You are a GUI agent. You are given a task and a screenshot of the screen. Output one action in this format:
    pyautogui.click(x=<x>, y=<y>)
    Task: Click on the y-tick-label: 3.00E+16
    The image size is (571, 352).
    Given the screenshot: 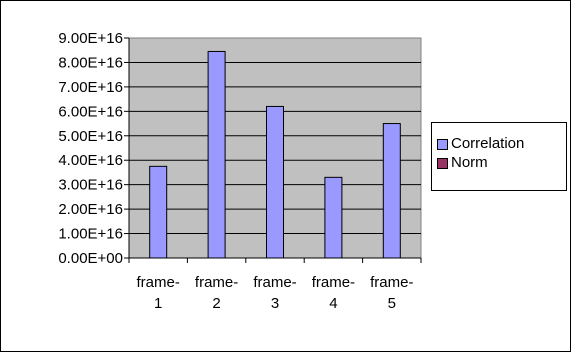 What is the action you would take?
    pyautogui.click(x=90, y=185)
    